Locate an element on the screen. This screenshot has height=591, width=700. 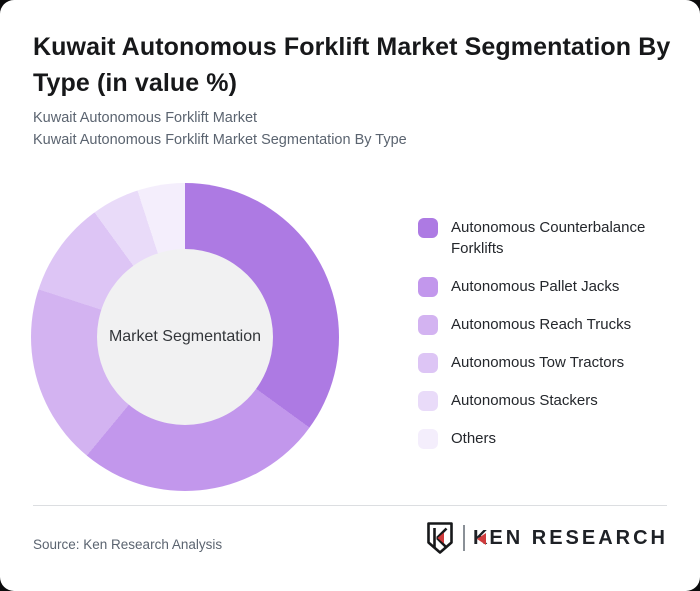
wordmark-rest: EN RESEARCH is located at coordinates (578, 537).